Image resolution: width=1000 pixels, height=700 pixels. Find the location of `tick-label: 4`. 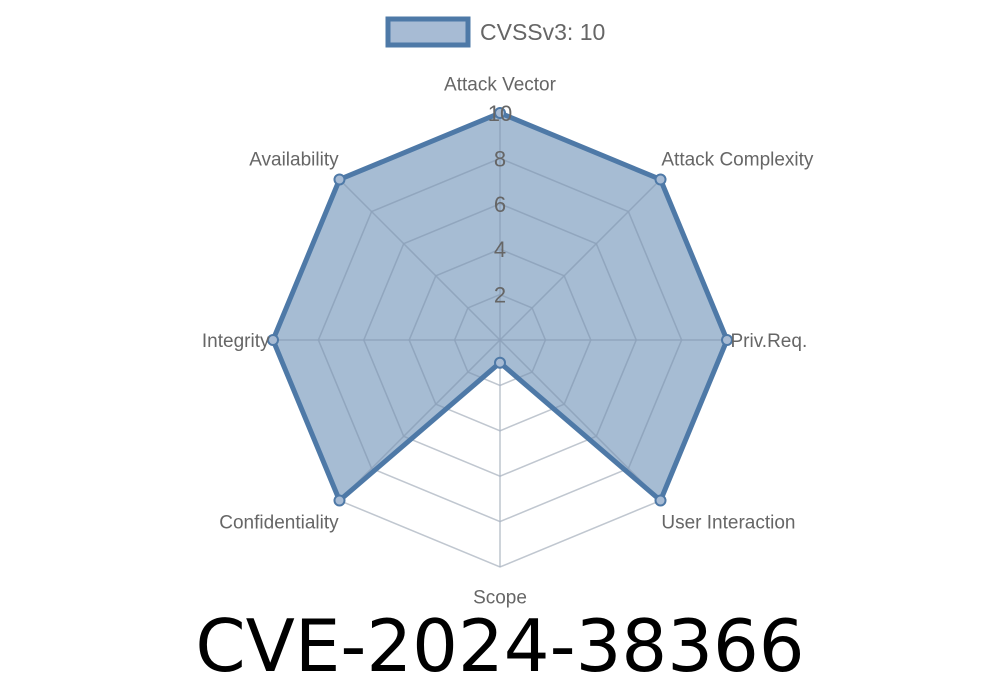

tick-label: 4 is located at coordinates (500, 249).